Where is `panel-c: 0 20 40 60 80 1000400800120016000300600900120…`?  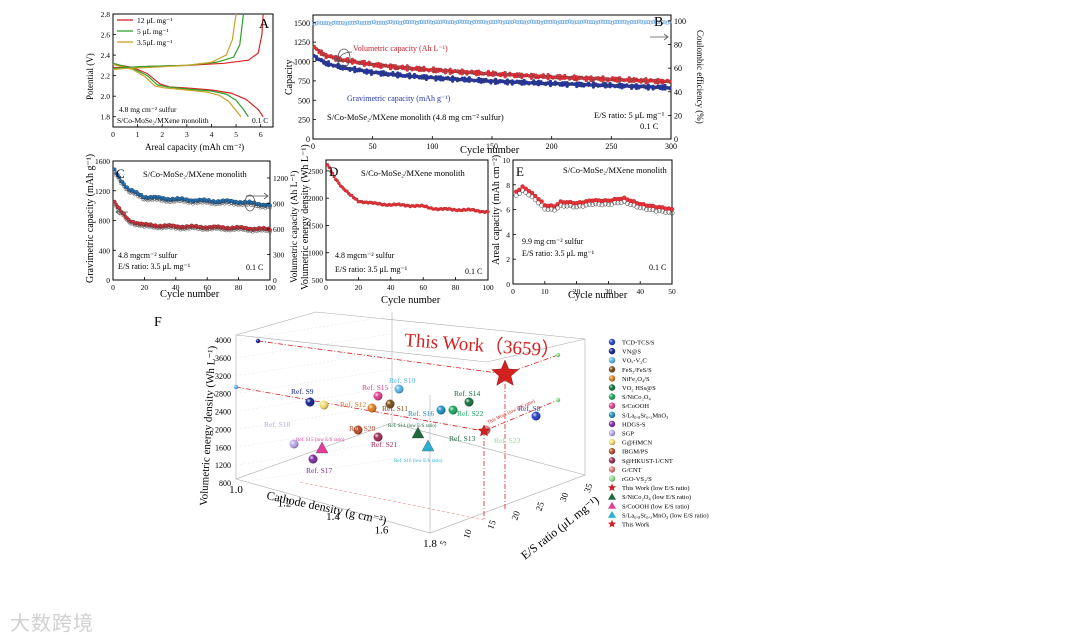 panel-c: 0 20 40 60 80 1000400800120016000300600900120… is located at coordinates (192, 227).